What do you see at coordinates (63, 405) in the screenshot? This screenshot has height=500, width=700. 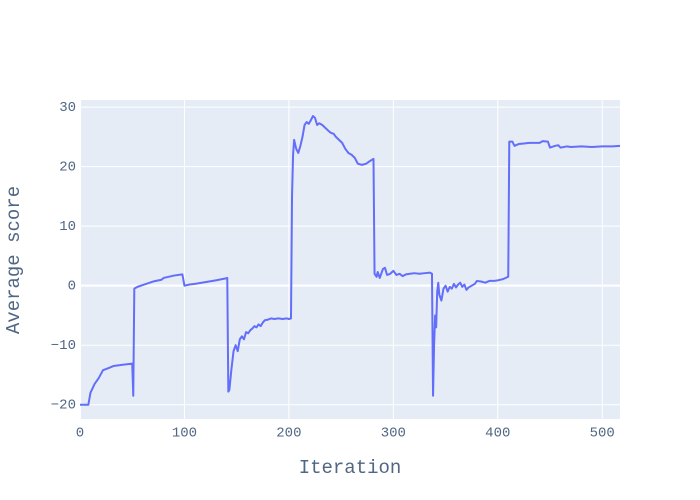 I see `y-tick-label: −20` at bounding box center [63, 405].